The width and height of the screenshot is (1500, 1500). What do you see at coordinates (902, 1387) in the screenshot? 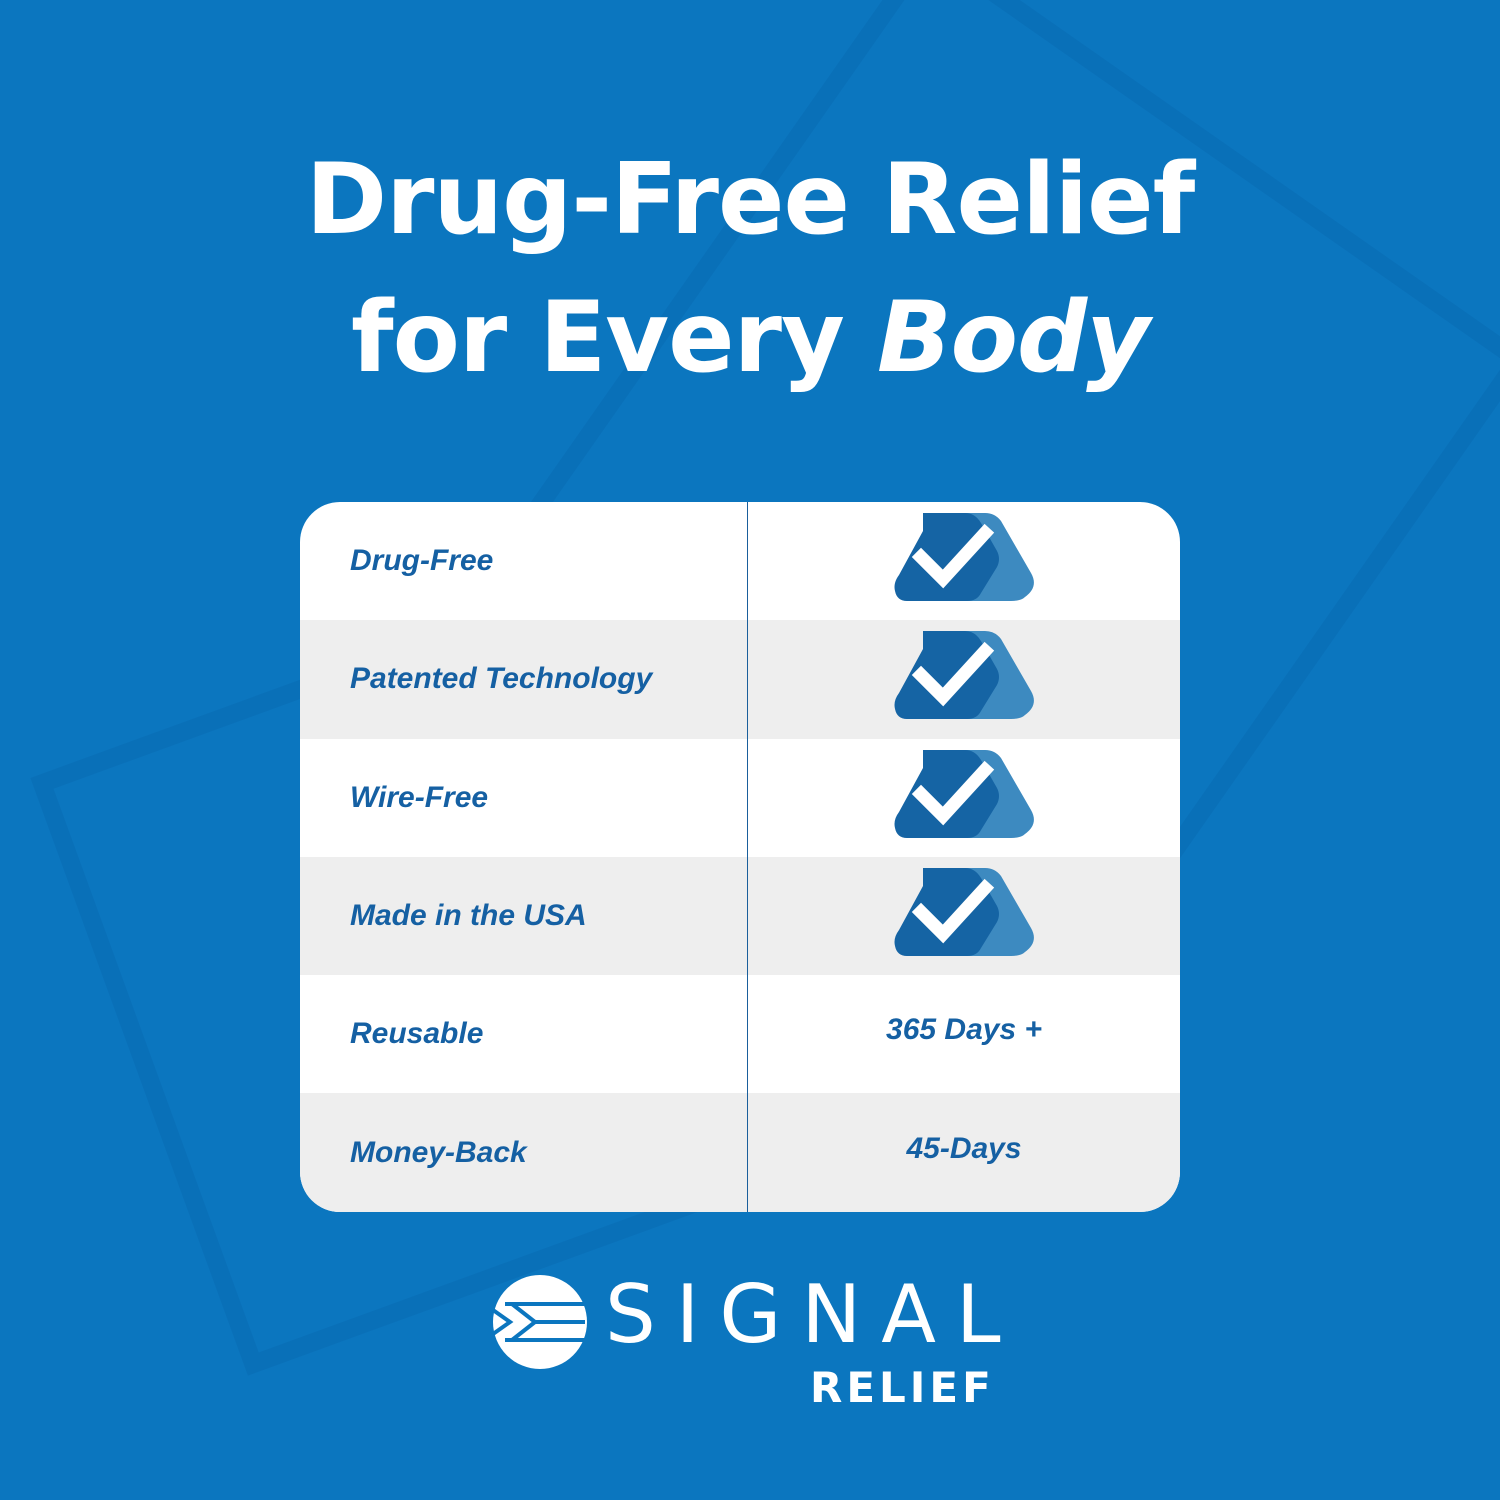
I see `brand-sub: RELIEF` at bounding box center [902, 1387].